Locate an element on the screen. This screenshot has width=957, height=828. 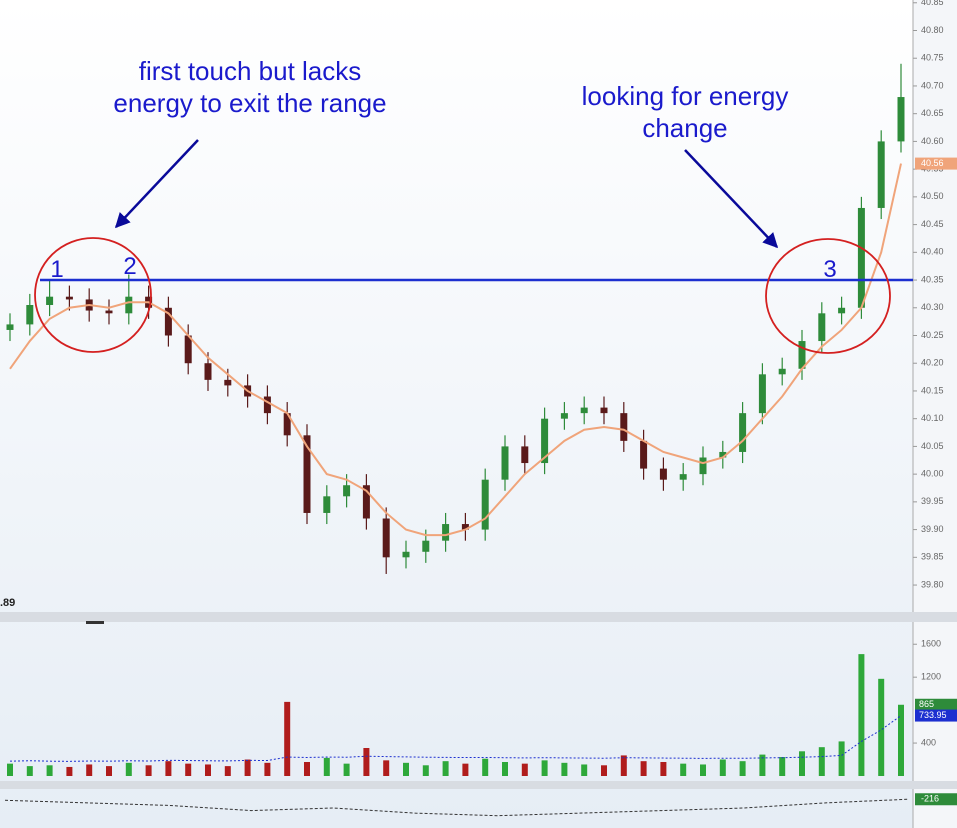
y-tick-label: 40.80 is located at coordinates (932, 30).